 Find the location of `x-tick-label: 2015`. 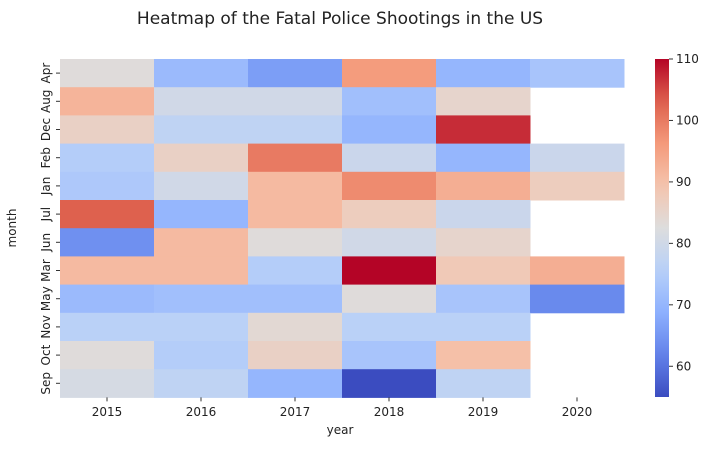

x-tick-label: 2015 is located at coordinates (107, 412).